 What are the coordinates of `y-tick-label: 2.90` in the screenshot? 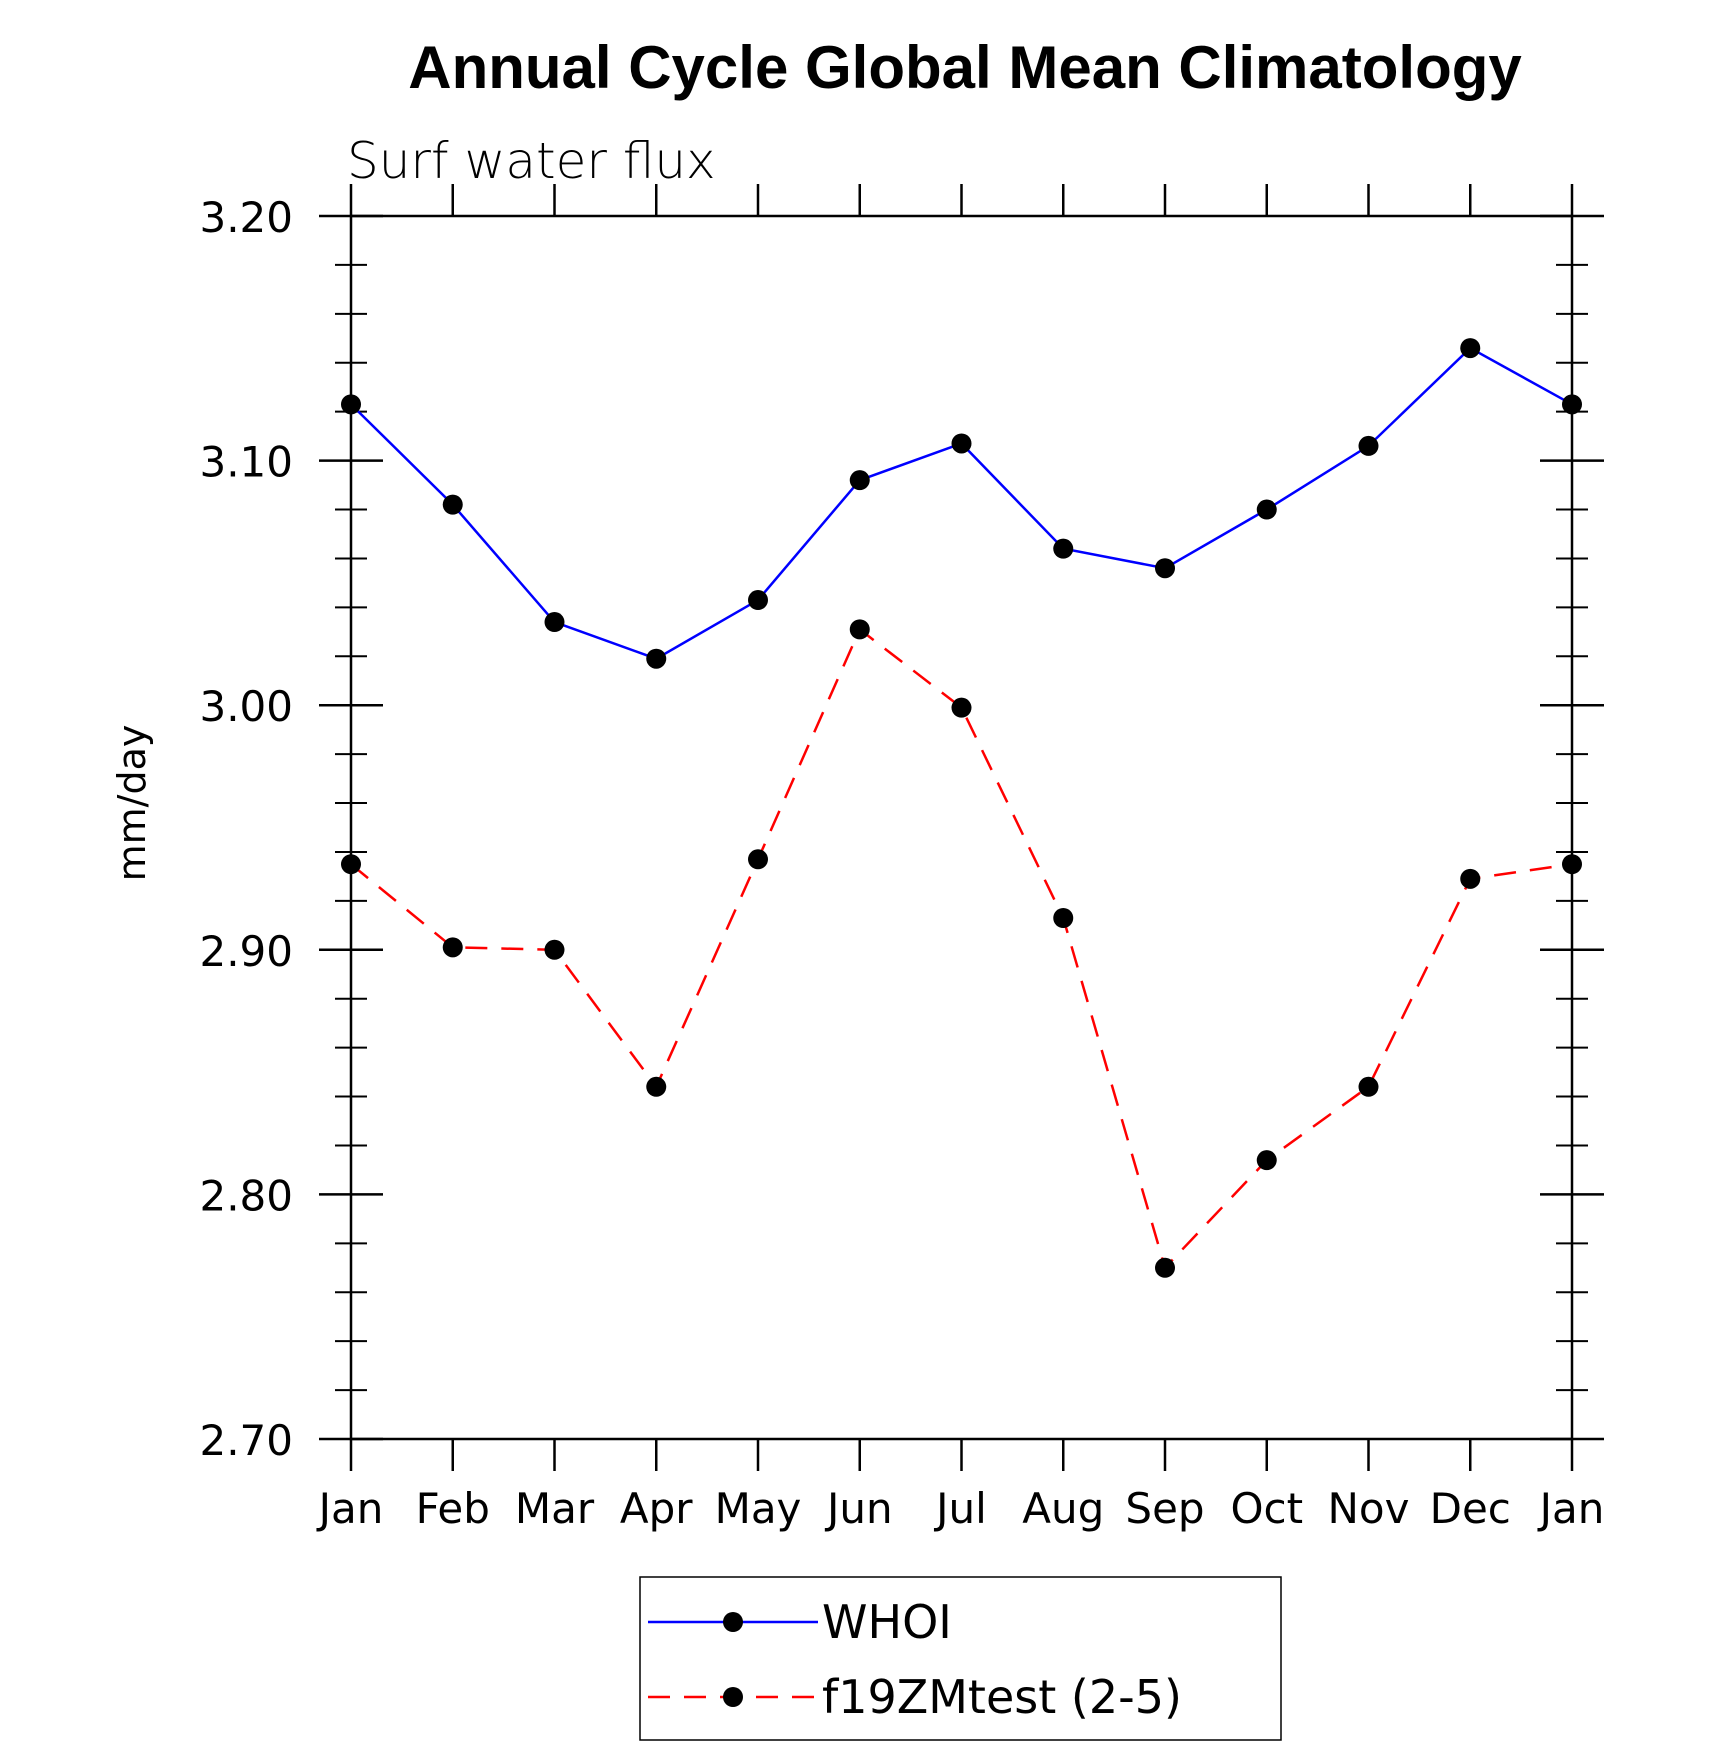 It's located at (246, 951).